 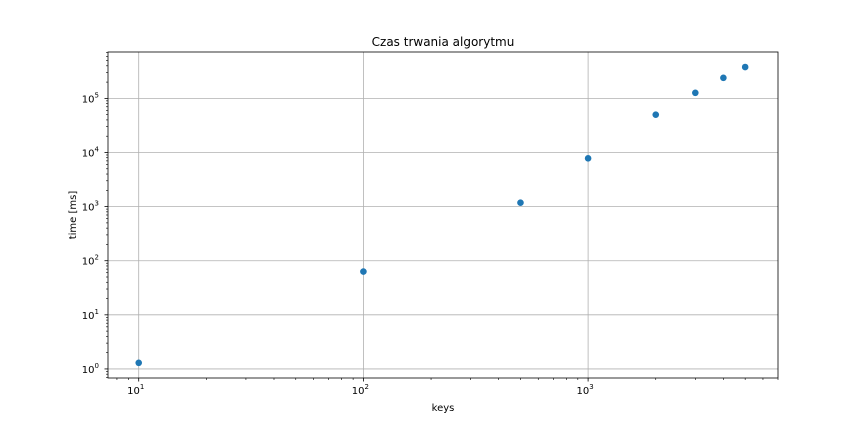 I want to click on y-tick-label: 10⁵, so click(x=90, y=98).